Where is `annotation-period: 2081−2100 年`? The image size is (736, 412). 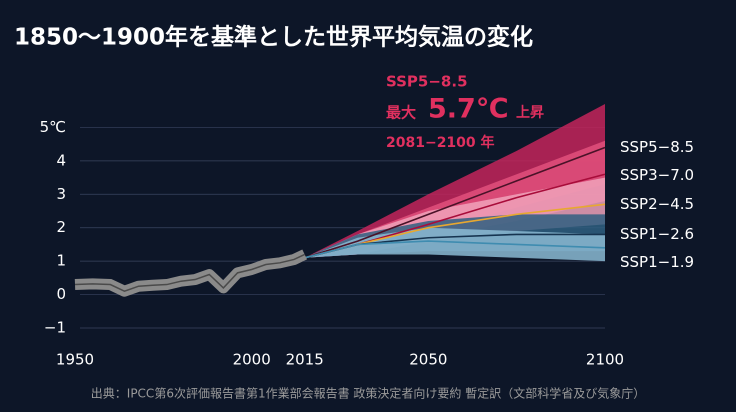 annotation-period: 2081−2100 年 is located at coordinates (440, 142).